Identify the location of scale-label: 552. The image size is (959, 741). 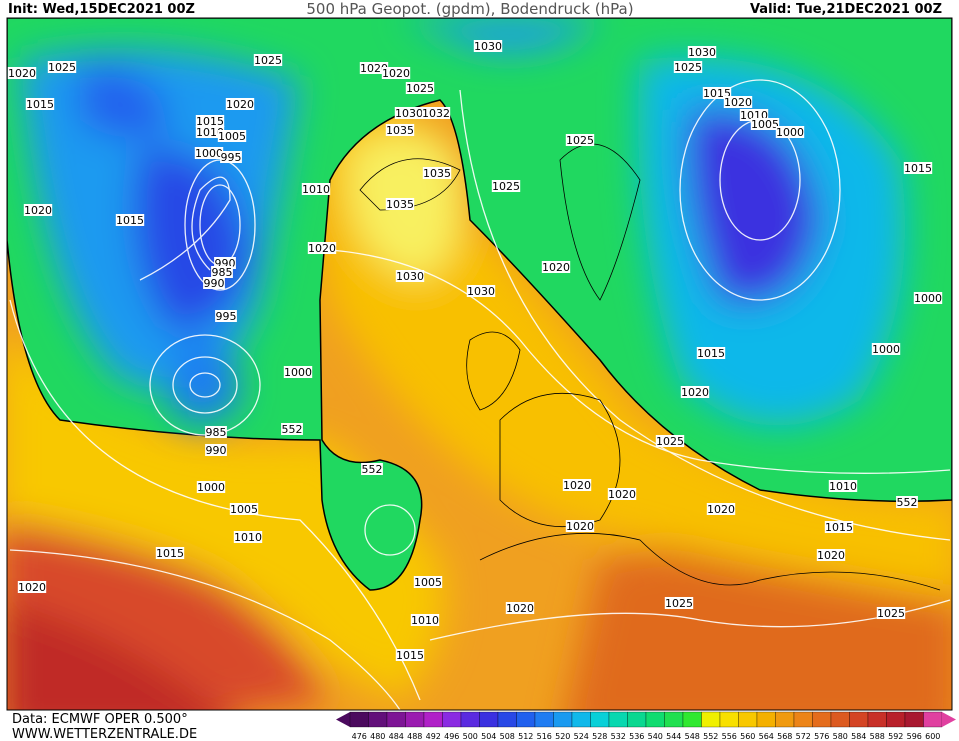
(710, 736).